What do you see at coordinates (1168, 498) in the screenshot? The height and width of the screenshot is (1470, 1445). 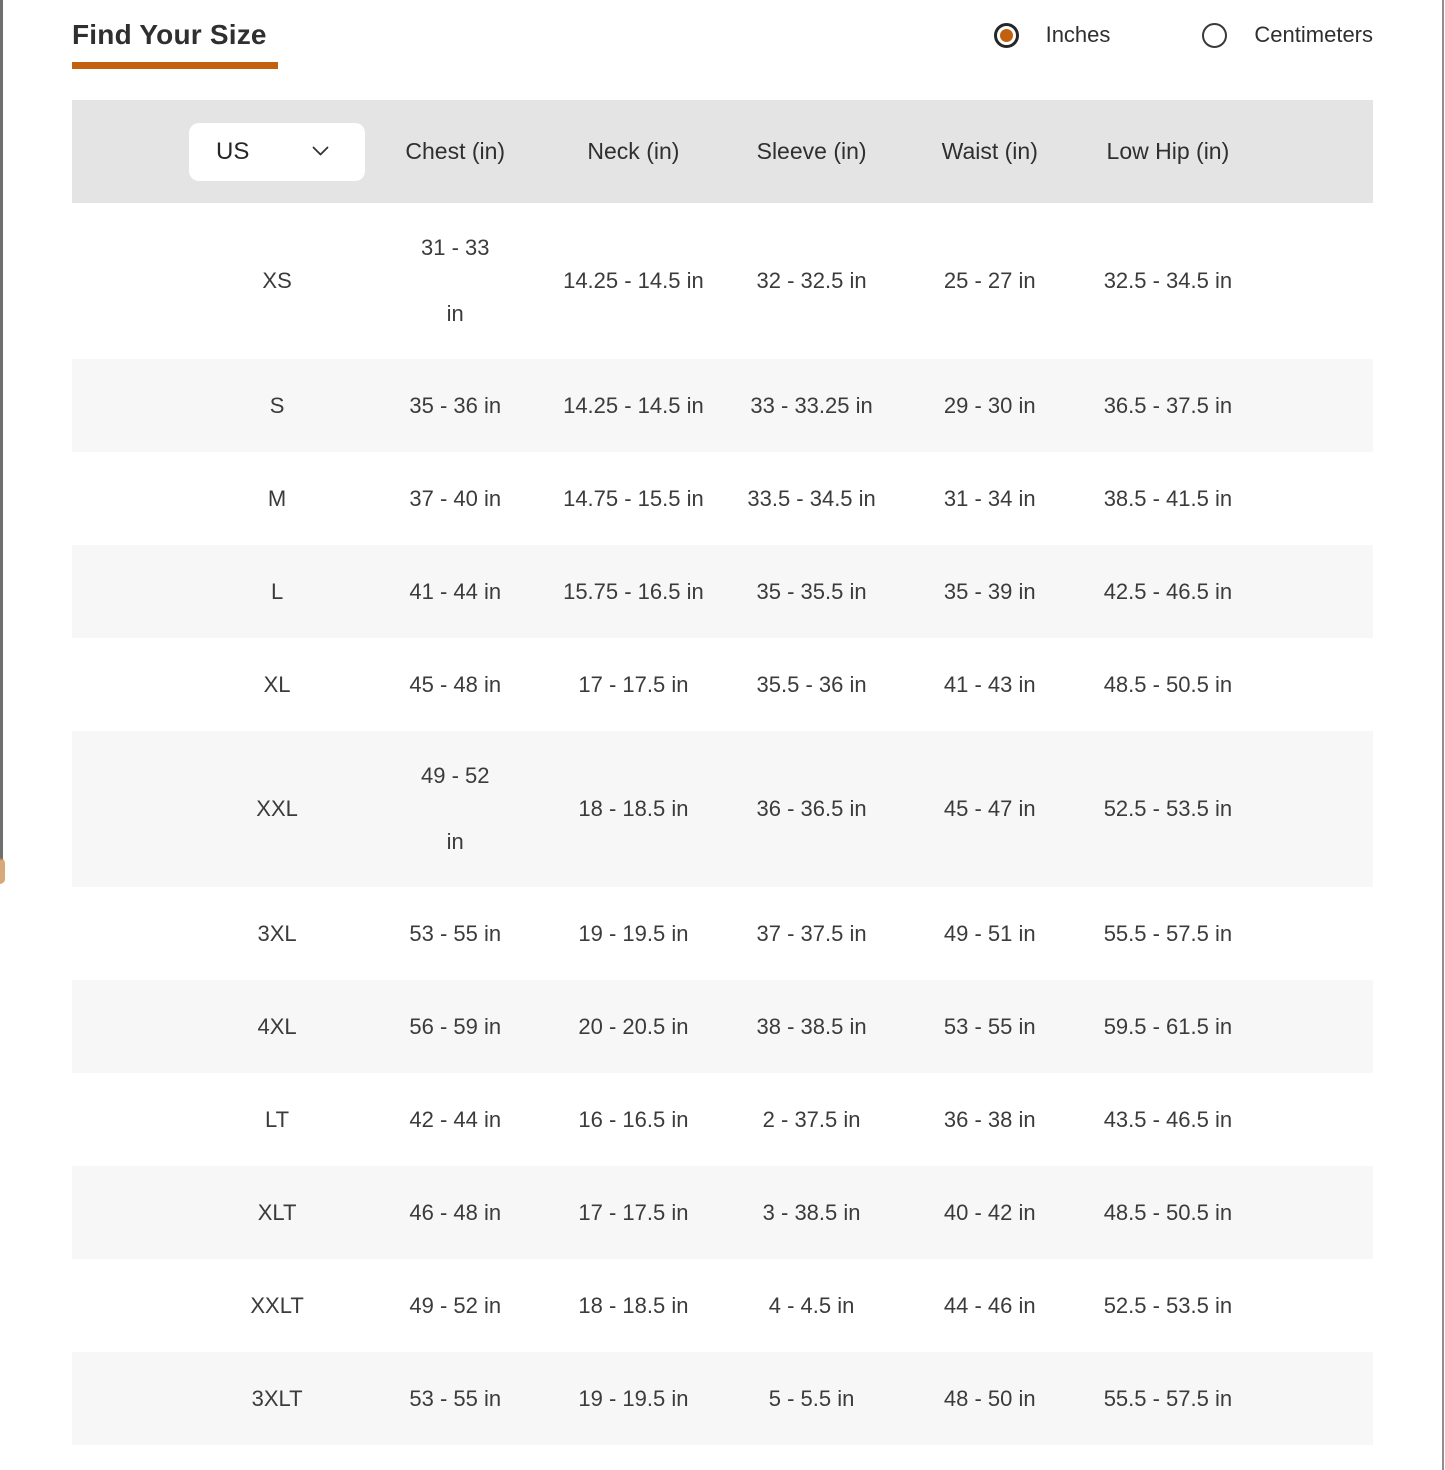 I see `low-hip-cell: 38.5 - 41.5 in` at bounding box center [1168, 498].